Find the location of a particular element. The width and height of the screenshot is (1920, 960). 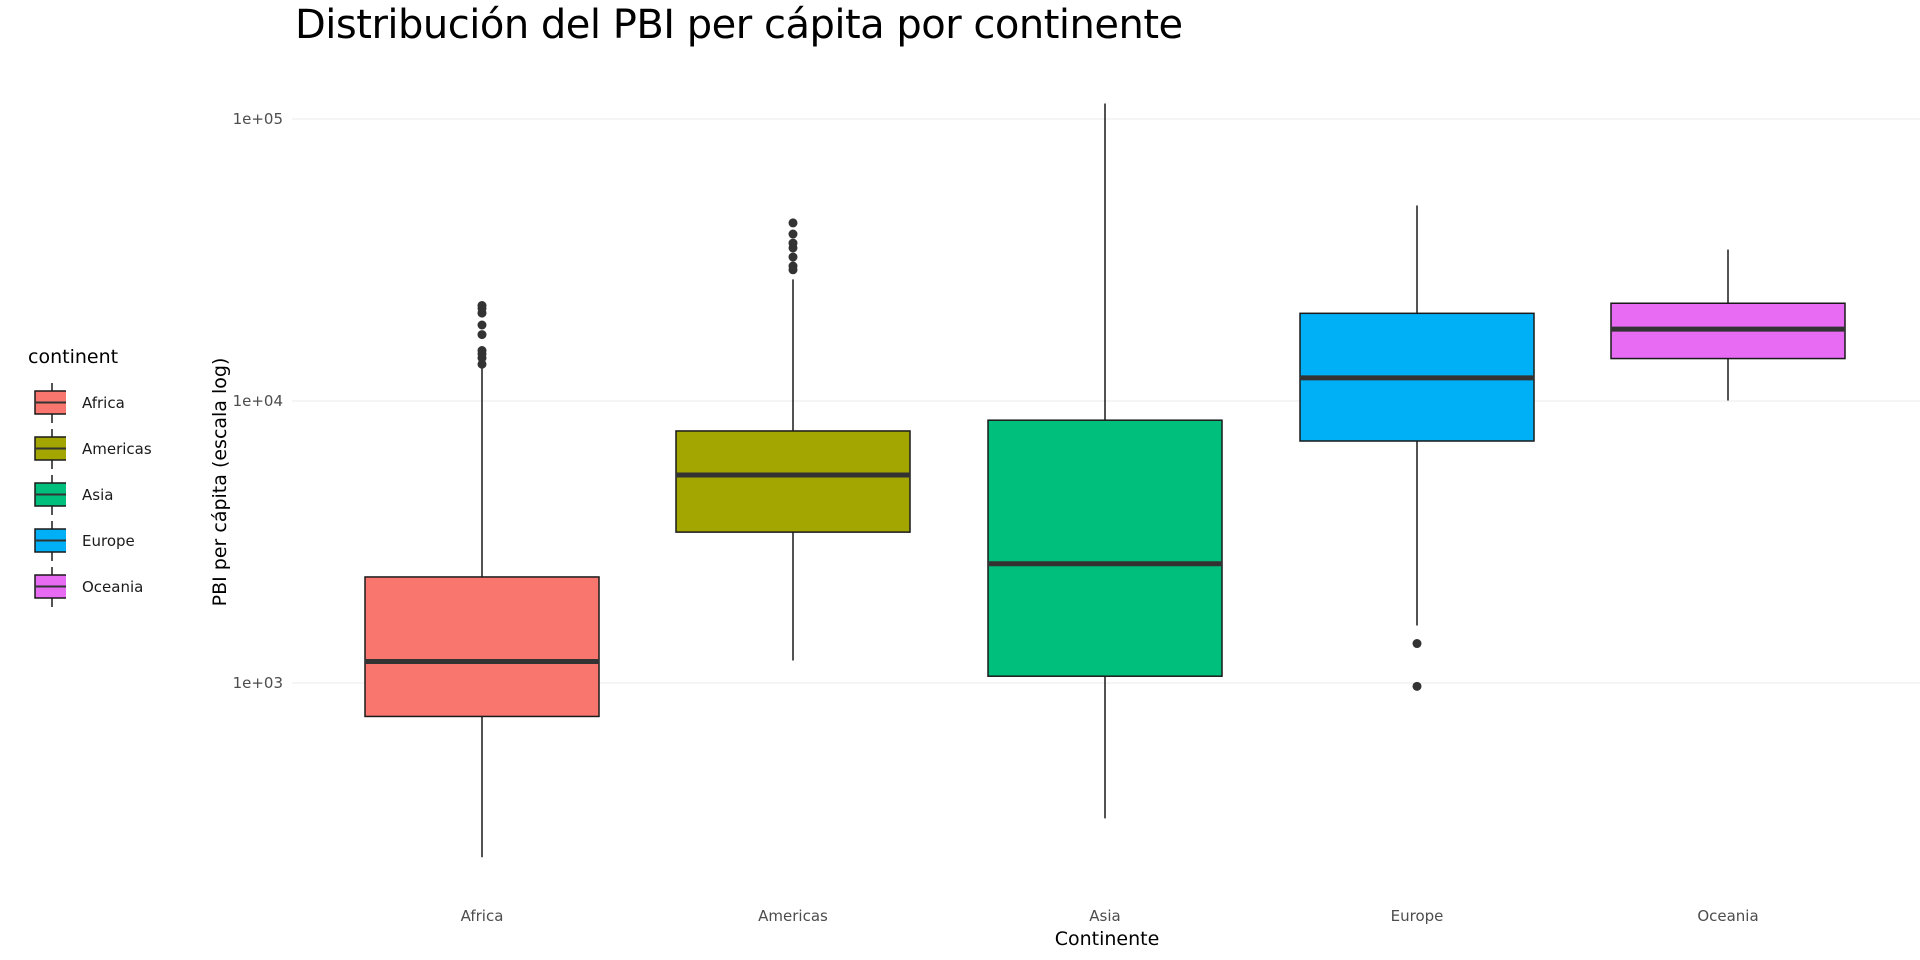

legend-label: Americas is located at coordinates (117, 449).